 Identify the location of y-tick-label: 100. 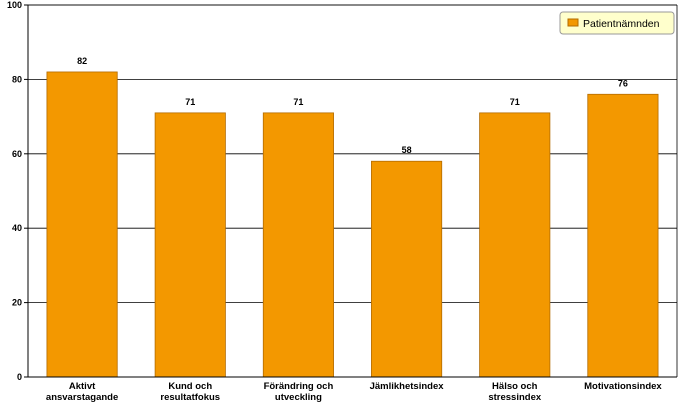
(14, 5).